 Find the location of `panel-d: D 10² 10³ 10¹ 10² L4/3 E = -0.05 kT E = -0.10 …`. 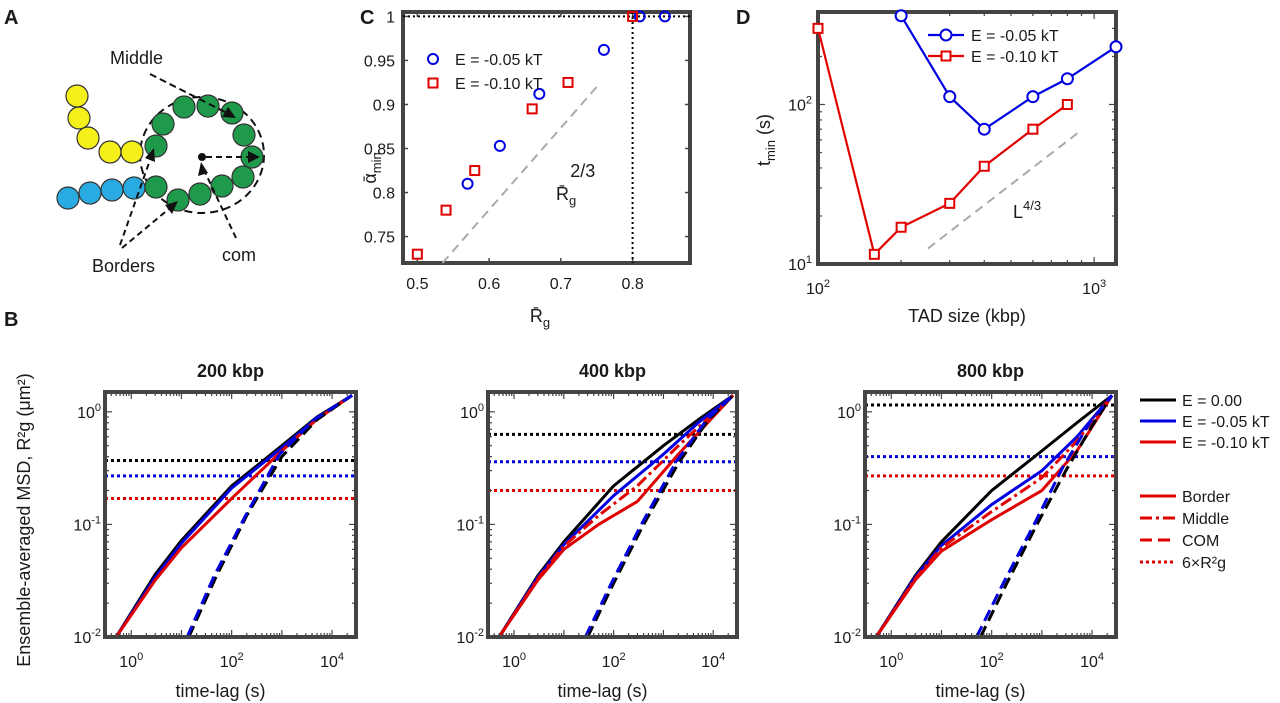

panel-d: D 10² 10³ 10¹ 10² L4/3 E = -0.05 kT E = -0.10 … is located at coordinates (929, 166).